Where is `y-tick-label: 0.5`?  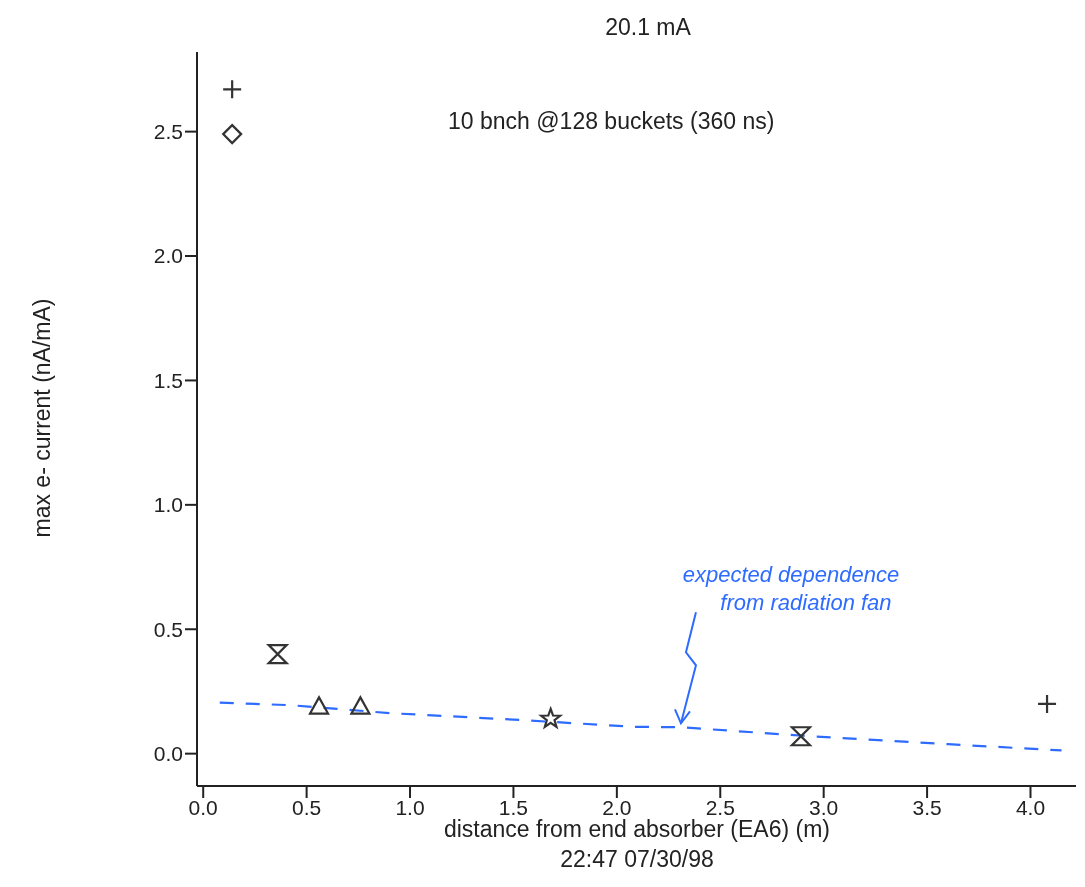
y-tick-label: 0.5 is located at coordinates (168, 629).